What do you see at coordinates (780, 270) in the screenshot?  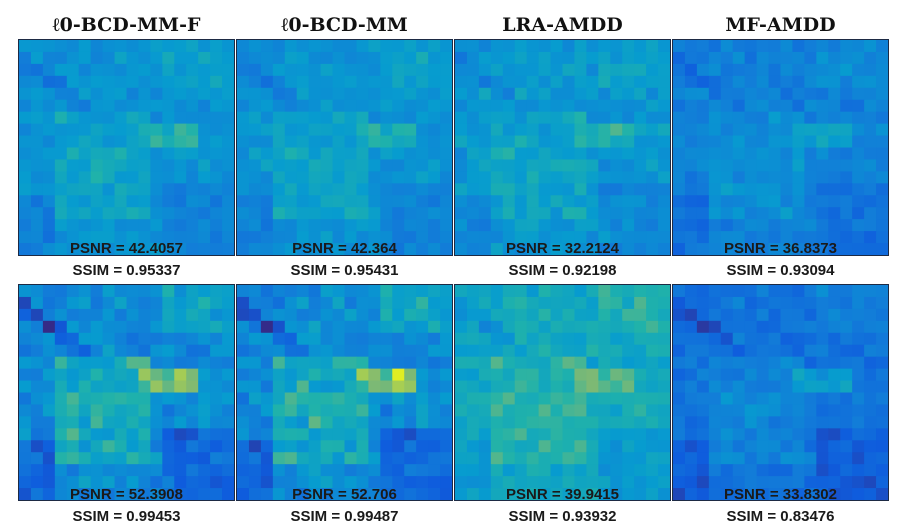 I see `ssim-label: SSIM = 0.93094` at bounding box center [780, 270].